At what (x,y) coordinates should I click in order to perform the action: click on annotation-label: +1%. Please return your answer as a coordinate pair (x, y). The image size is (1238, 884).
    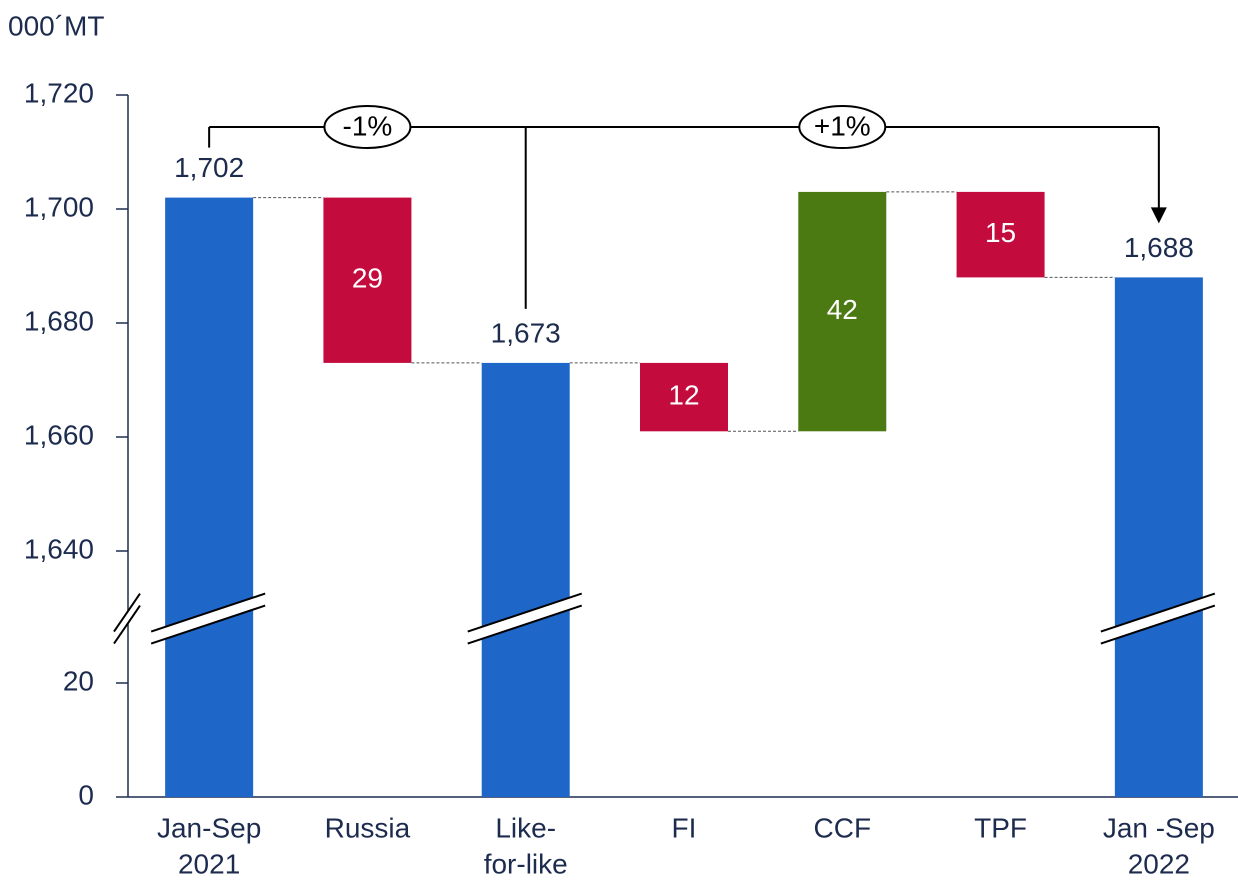
    Looking at the image, I should click on (842, 125).